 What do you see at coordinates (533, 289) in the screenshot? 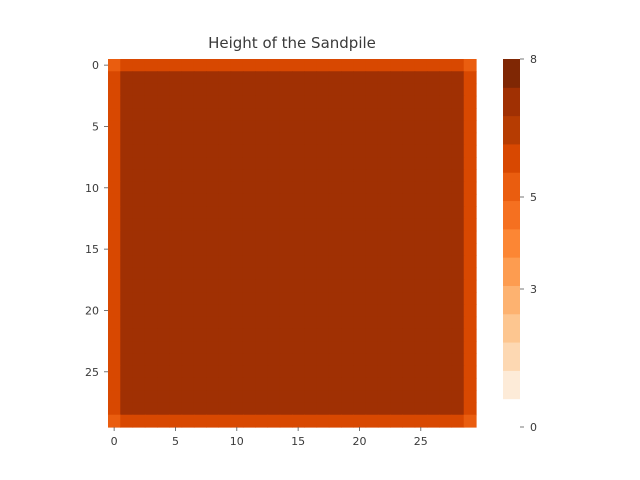
I see `colorbar-tick-label: 3` at bounding box center [533, 289].